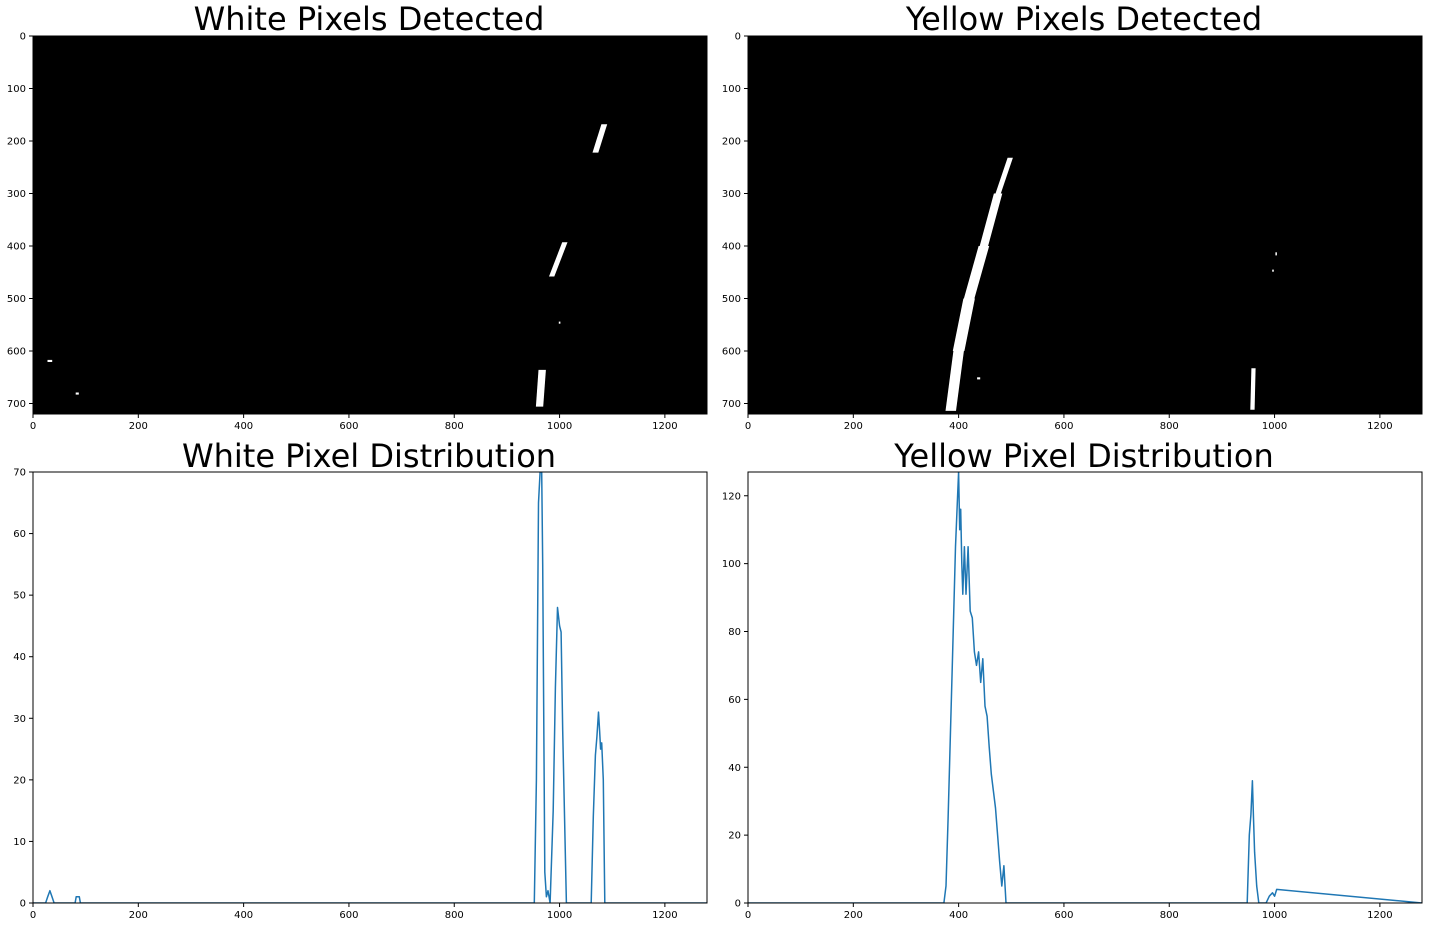 This screenshot has width=1431, height=927. What do you see at coordinates (738, 904) in the screenshot?
I see `y-tick-label-yellow-distribution-0: 0` at bounding box center [738, 904].